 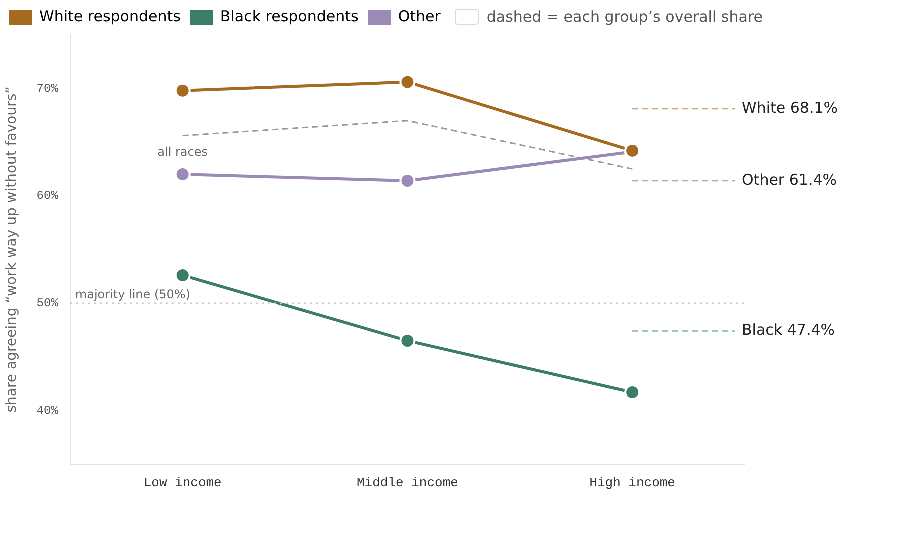 I want to click on ref-line-label: Black 47.4%, so click(x=789, y=330).